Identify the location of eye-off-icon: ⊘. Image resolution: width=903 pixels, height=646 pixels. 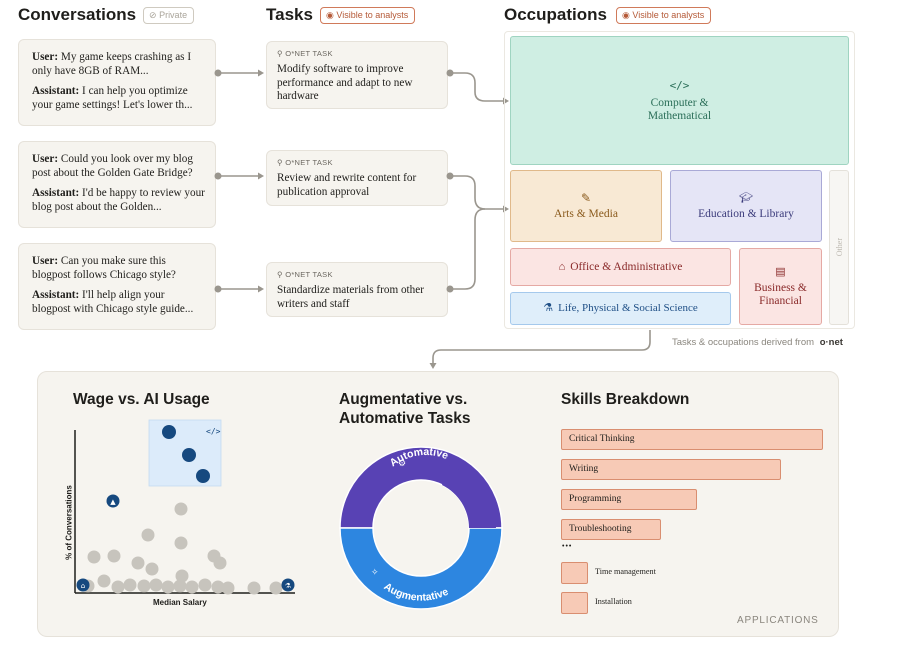
(153, 15).